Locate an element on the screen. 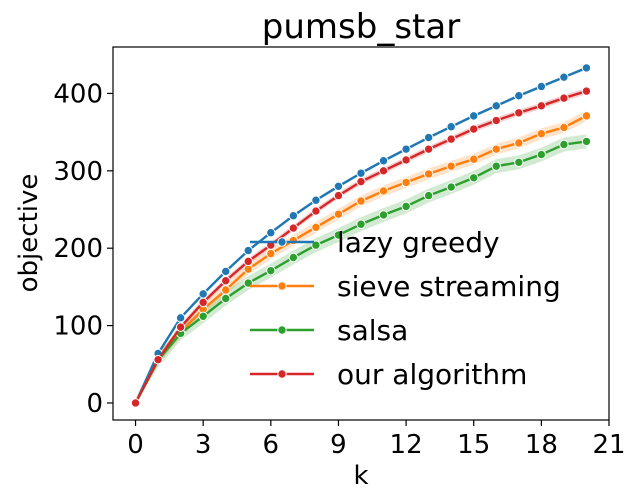 The height and width of the screenshot is (500, 637). x-tick-label: 0 is located at coordinates (135, 445).